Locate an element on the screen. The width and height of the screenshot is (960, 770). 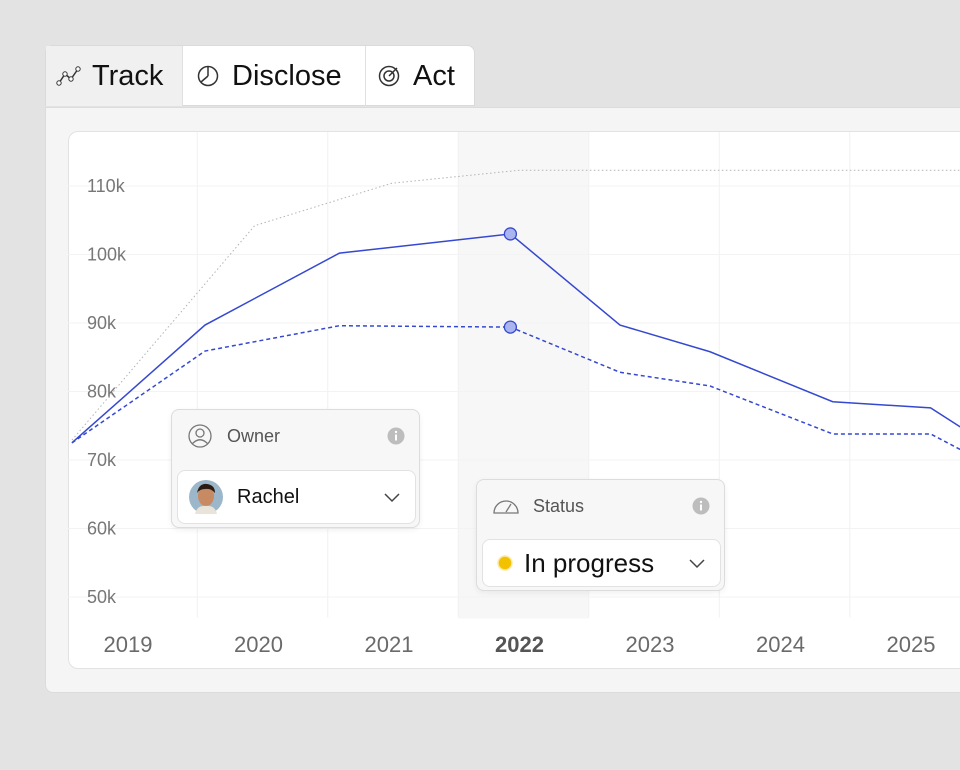
owner-value: Rachel is located at coordinates (268, 496).